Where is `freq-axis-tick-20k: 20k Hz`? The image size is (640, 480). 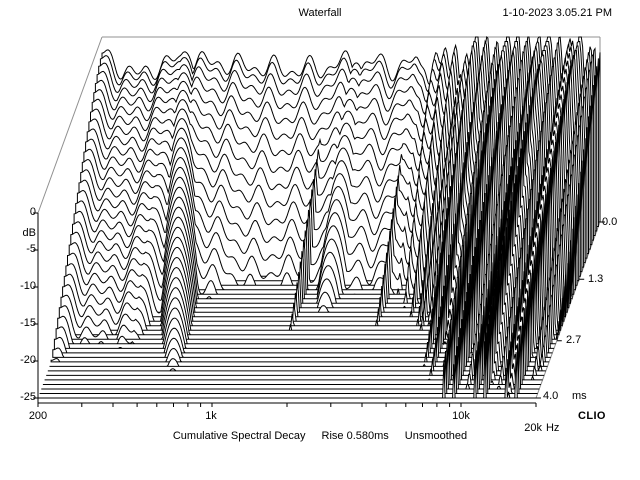 freq-axis-tick-20k: 20k Hz is located at coordinates (537, 428).